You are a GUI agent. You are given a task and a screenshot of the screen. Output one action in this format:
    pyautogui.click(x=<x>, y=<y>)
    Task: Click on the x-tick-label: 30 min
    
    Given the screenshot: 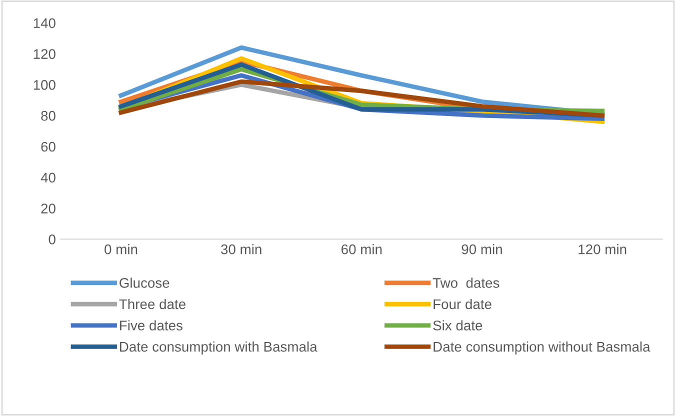 What is the action you would take?
    pyautogui.click(x=241, y=249)
    